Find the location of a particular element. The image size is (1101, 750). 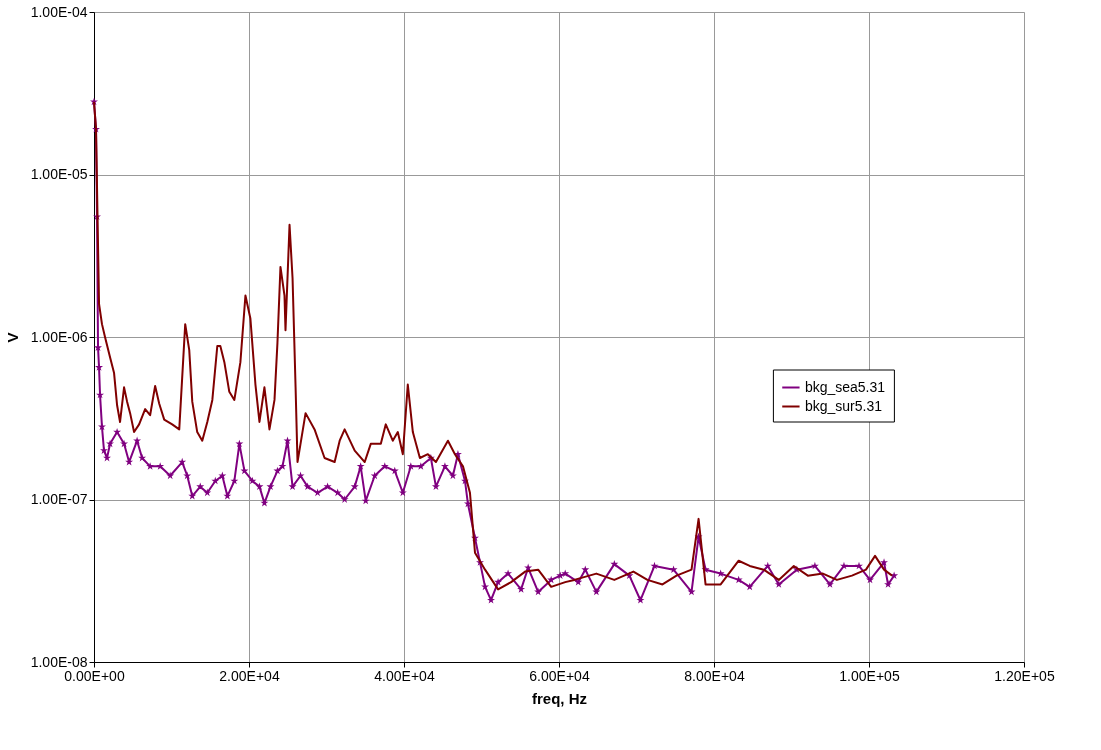

x-tick-label: 4.00E+04 is located at coordinates (404, 675).